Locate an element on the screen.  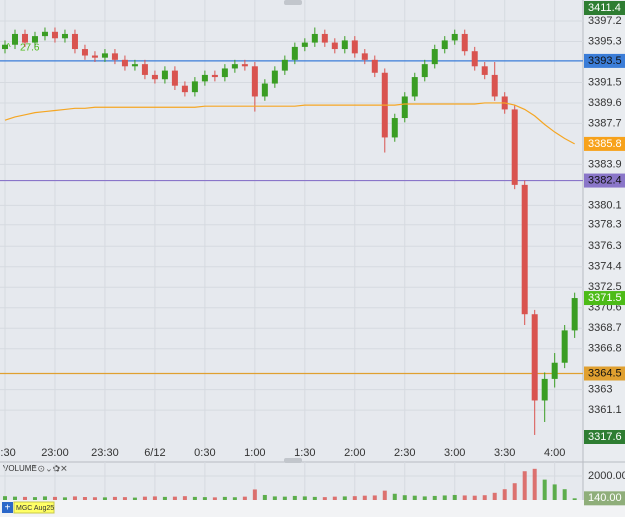
y-tick-label: 3389.6 is located at coordinates (605, 103).